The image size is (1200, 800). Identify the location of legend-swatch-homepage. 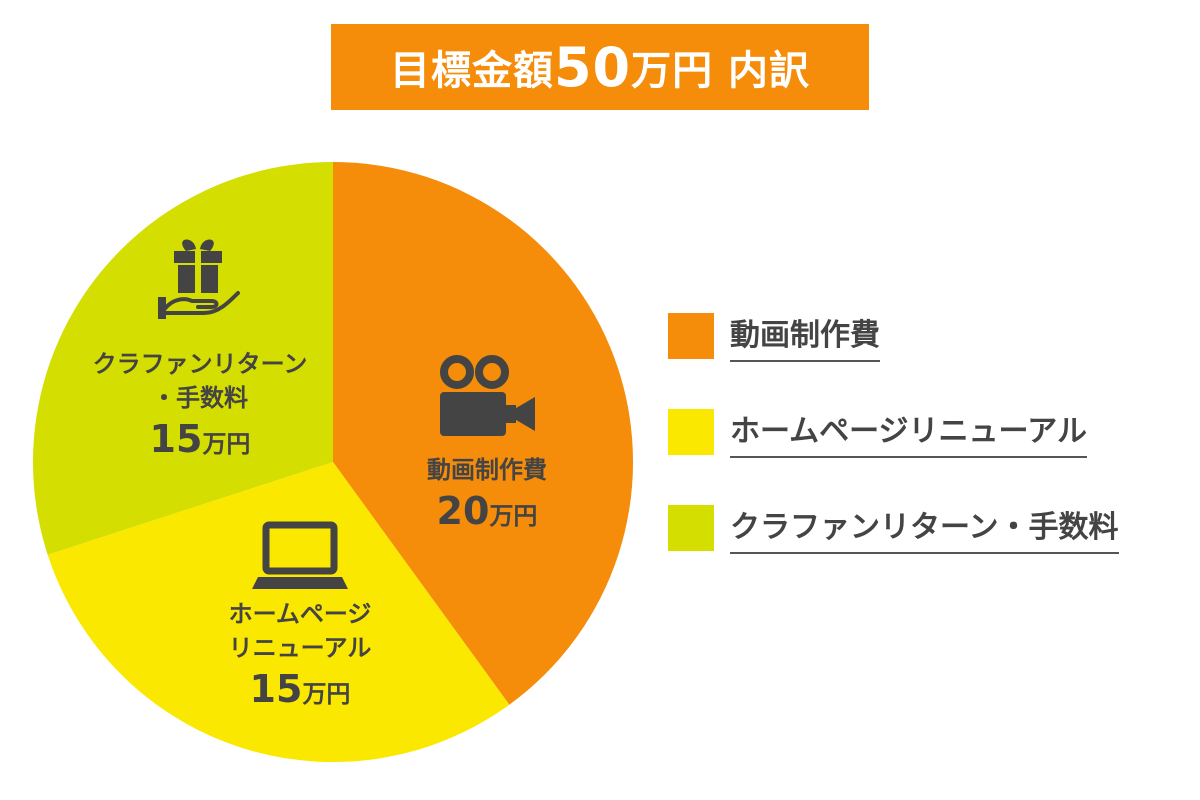
(691, 432).